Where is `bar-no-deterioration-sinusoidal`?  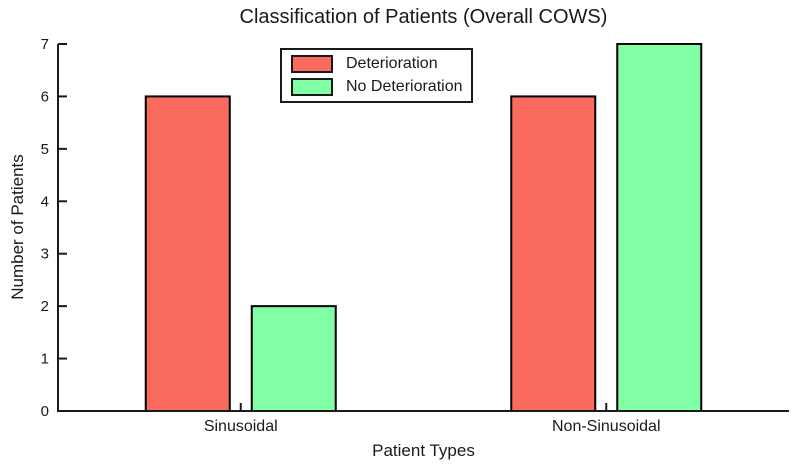 bar-no-deterioration-sinusoidal is located at coordinates (293, 358).